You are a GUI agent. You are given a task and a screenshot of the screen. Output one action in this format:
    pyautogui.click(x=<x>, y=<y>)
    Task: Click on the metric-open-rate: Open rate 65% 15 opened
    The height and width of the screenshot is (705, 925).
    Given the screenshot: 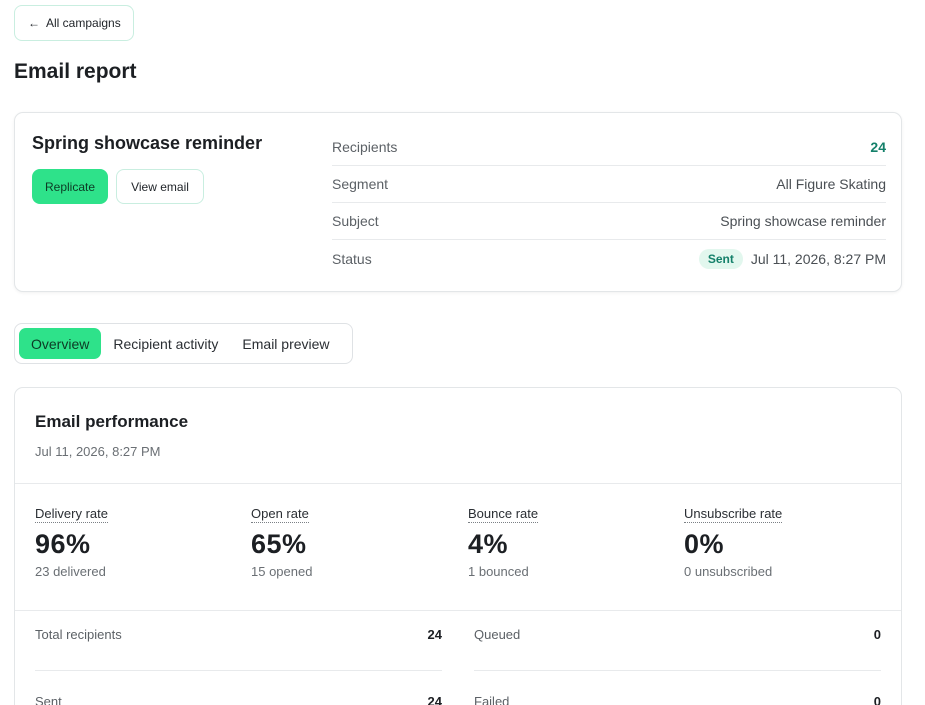 What is the action you would take?
    pyautogui.click(x=351, y=542)
    